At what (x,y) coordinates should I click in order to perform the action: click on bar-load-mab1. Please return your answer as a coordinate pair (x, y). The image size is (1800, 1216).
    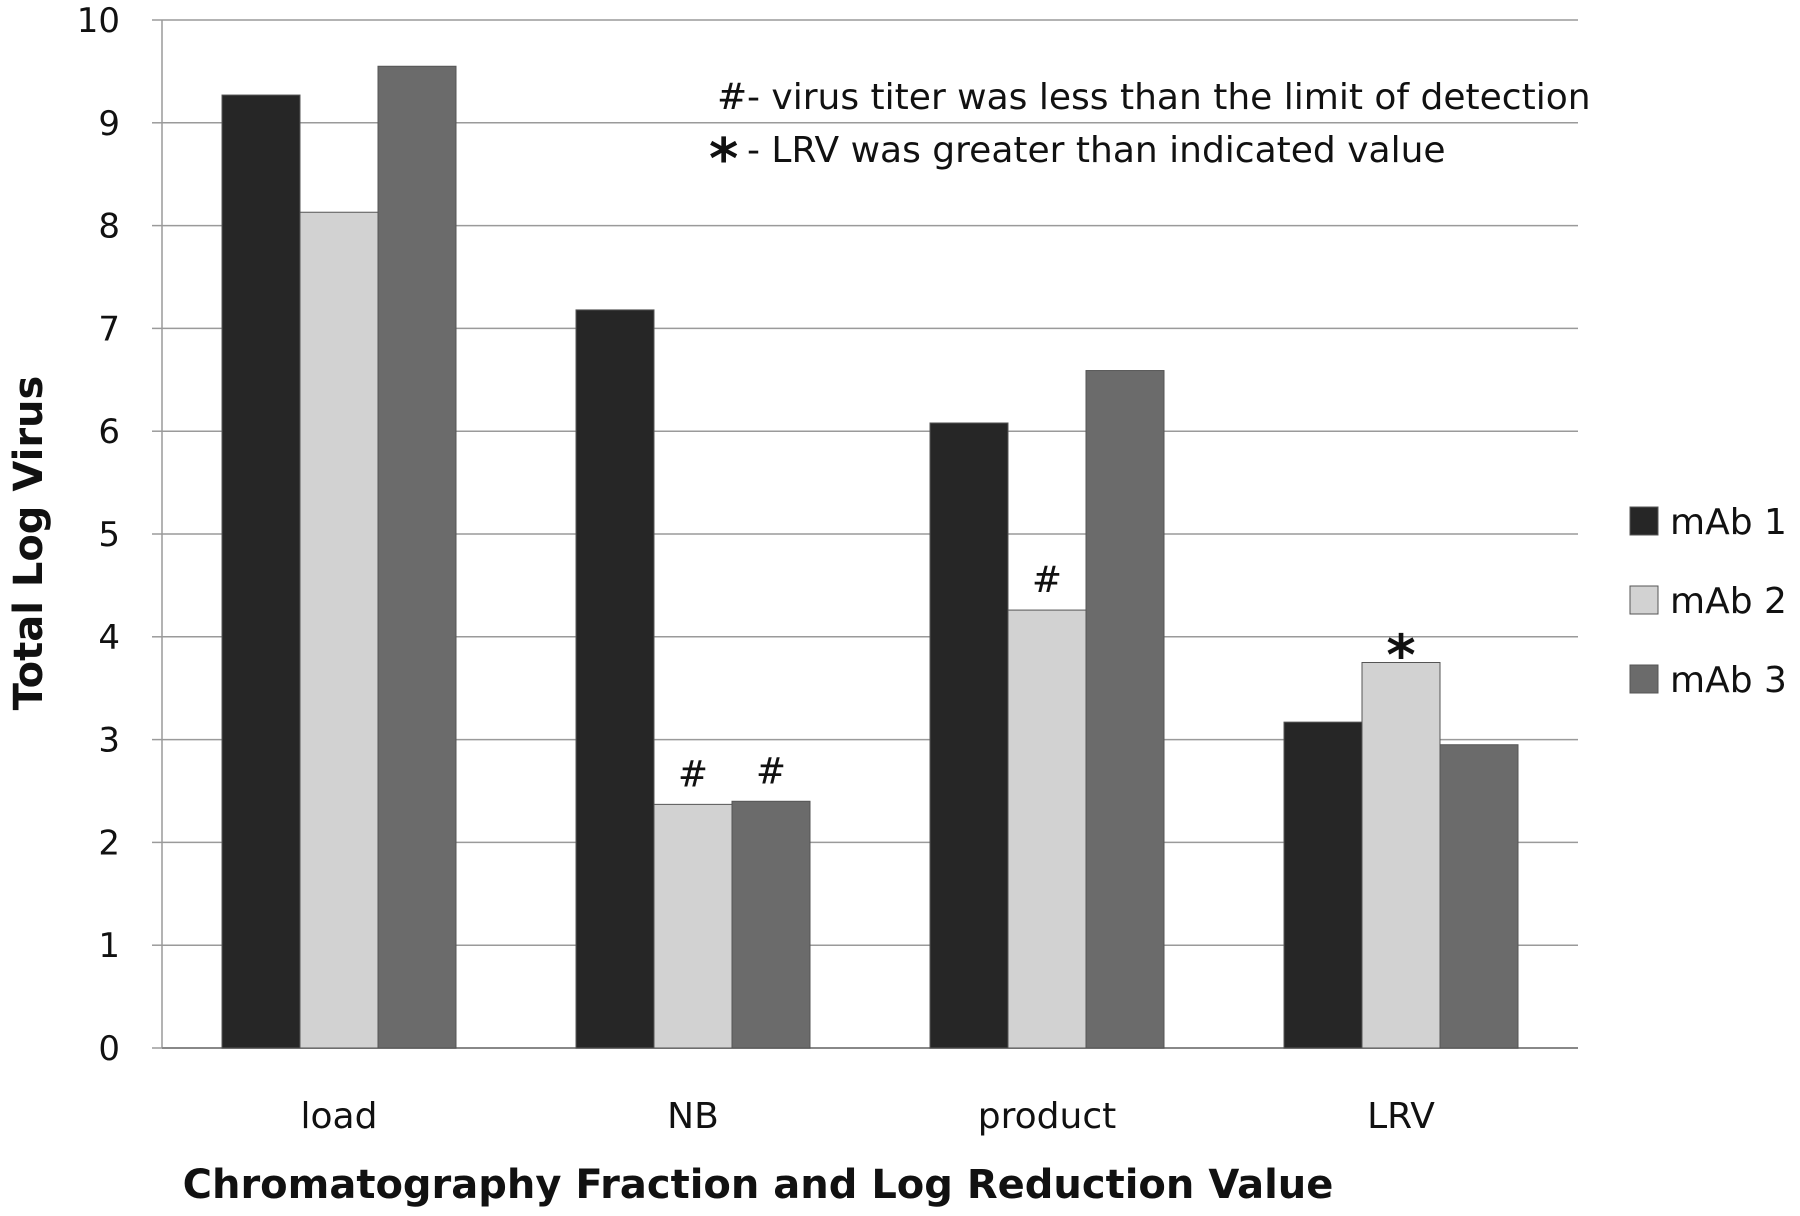
    Looking at the image, I should click on (261, 571).